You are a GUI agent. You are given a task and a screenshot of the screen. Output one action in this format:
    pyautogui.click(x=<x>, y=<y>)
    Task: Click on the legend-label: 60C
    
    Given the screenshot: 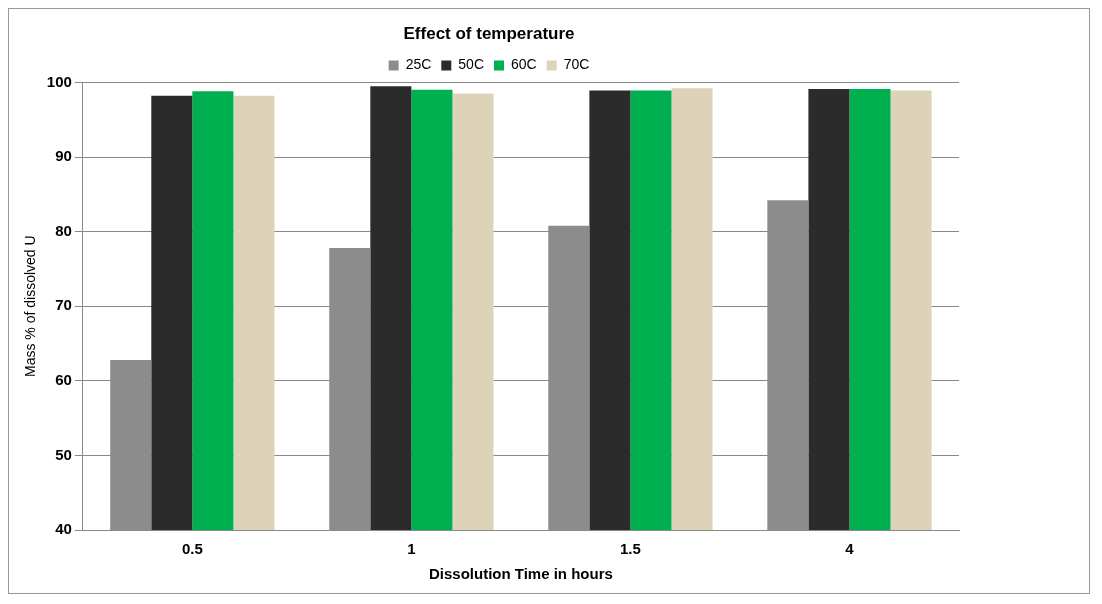 What is the action you would take?
    pyautogui.click(x=524, y=64)
    